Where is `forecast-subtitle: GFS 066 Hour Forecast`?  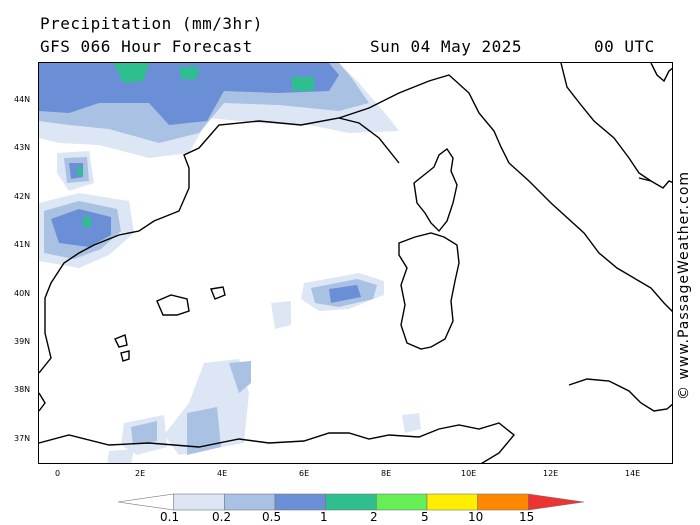 forecast-subtitle: GFS 066 Hour Forecast is located at coordinates (146, 46).